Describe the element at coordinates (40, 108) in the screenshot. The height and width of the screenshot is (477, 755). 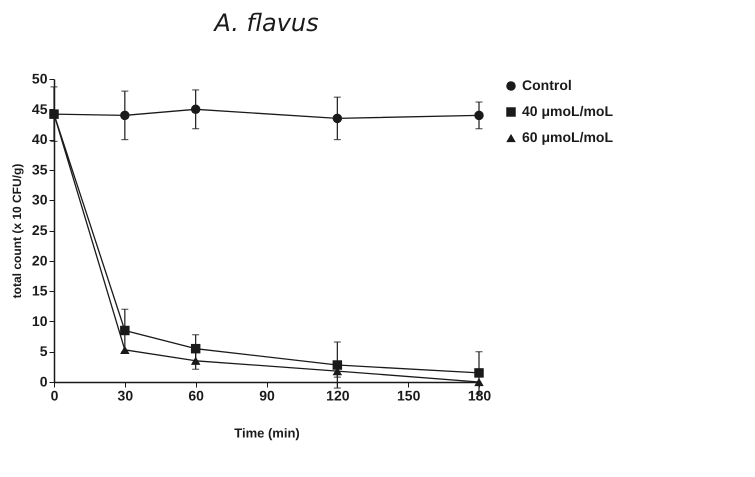
I see `y-tick-label: 45` at that location.